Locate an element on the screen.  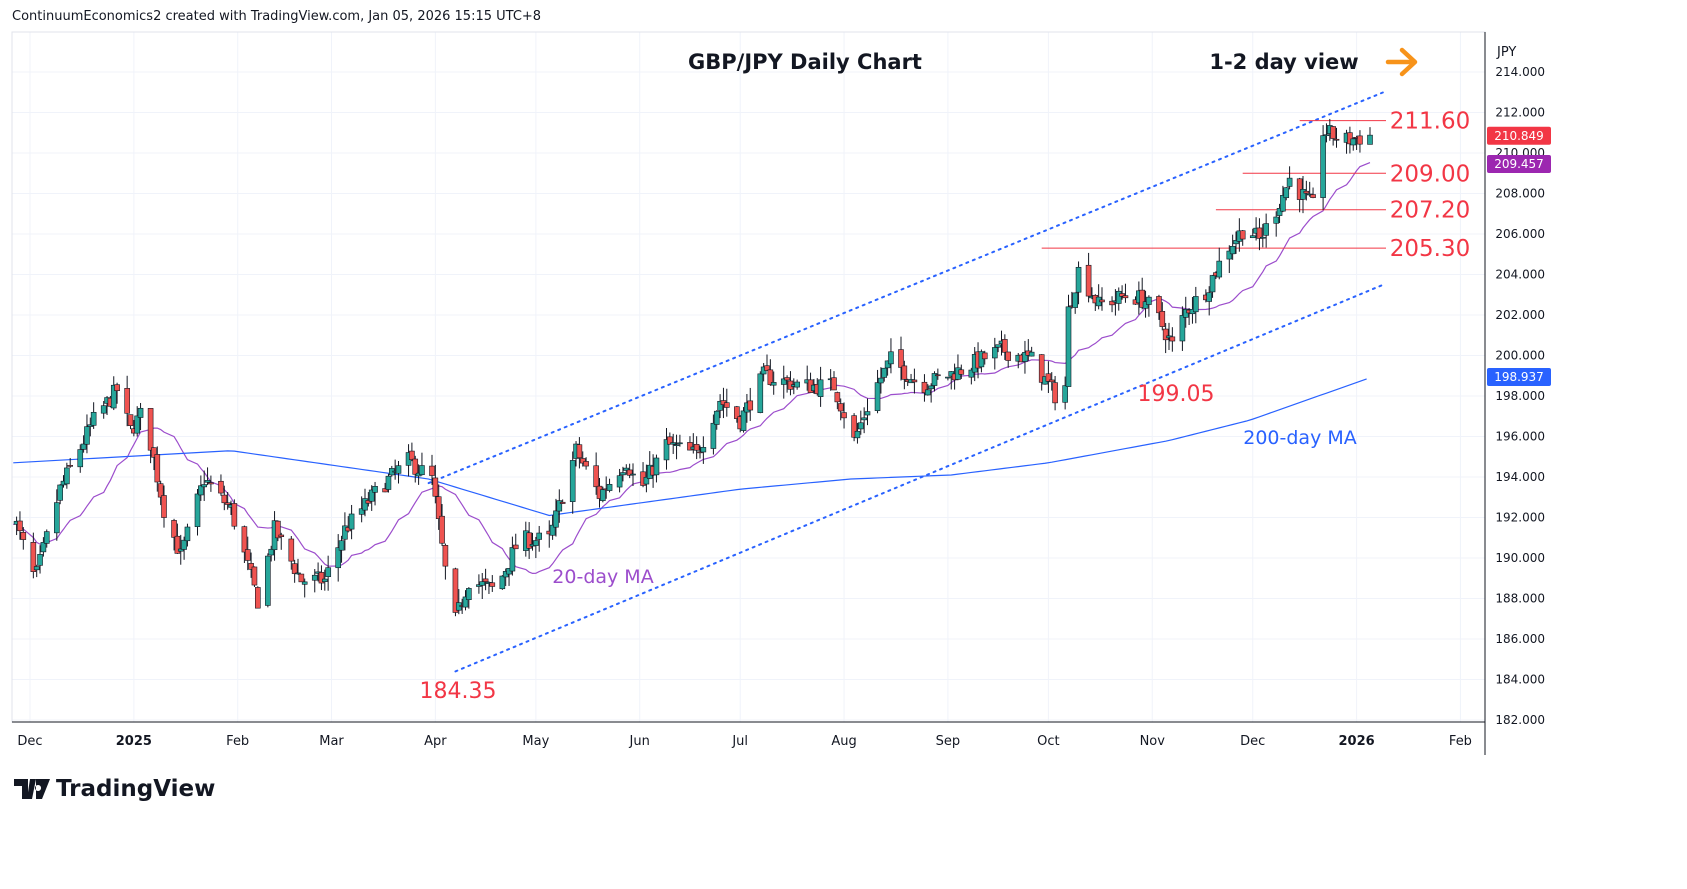
tradingview-logo: TradingView is located at coordinates (114, 789).